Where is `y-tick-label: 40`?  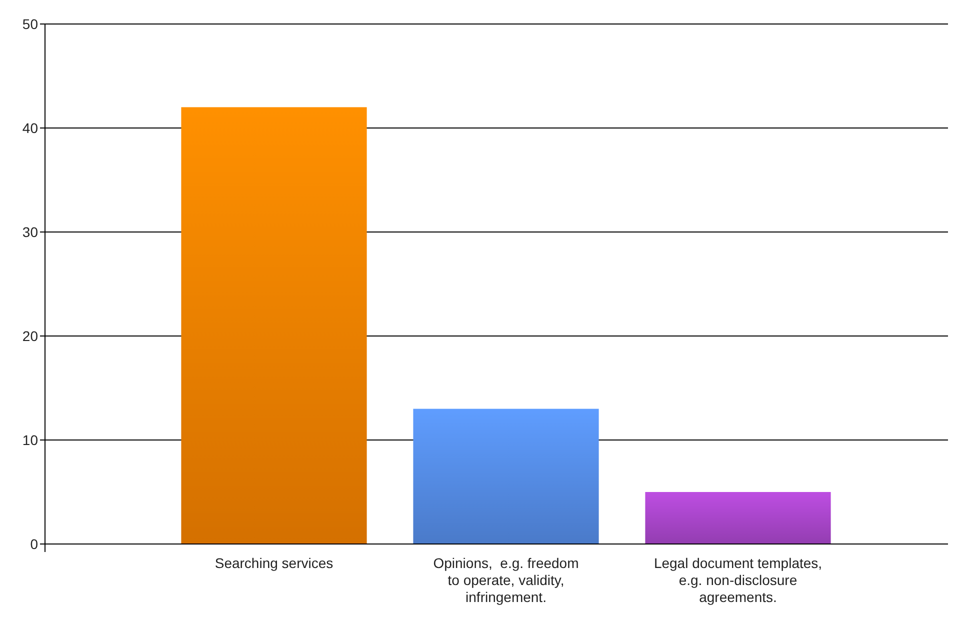
y-tick-label: 40 is located at coordinates (30, 128).